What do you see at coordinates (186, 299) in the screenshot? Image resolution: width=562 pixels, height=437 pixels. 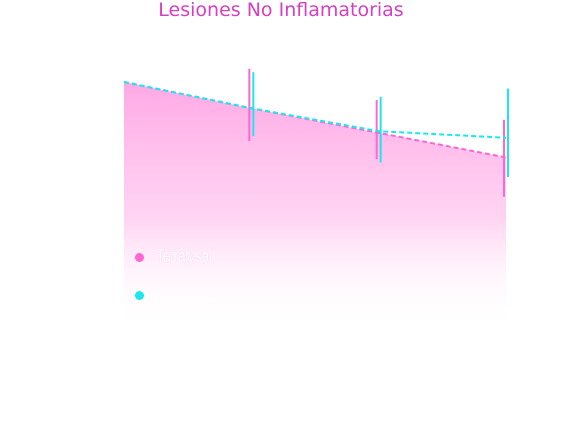 I see `legend-label-minociclina: Minociclina` at bounding box center [186, 299].